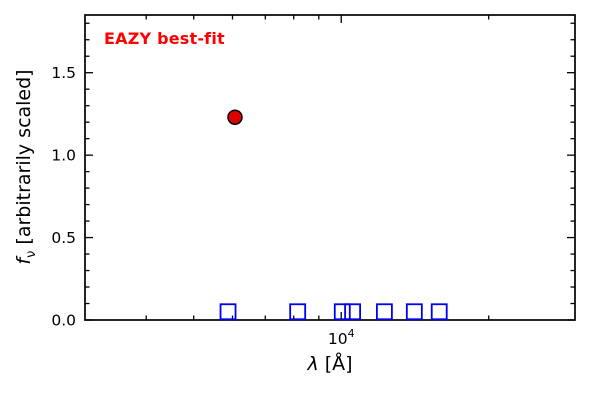 The image size is (600, 400). Describe the element at coordinates (63, 156) in the screenshot. I see `y-tick-label: 1.0` at that location.